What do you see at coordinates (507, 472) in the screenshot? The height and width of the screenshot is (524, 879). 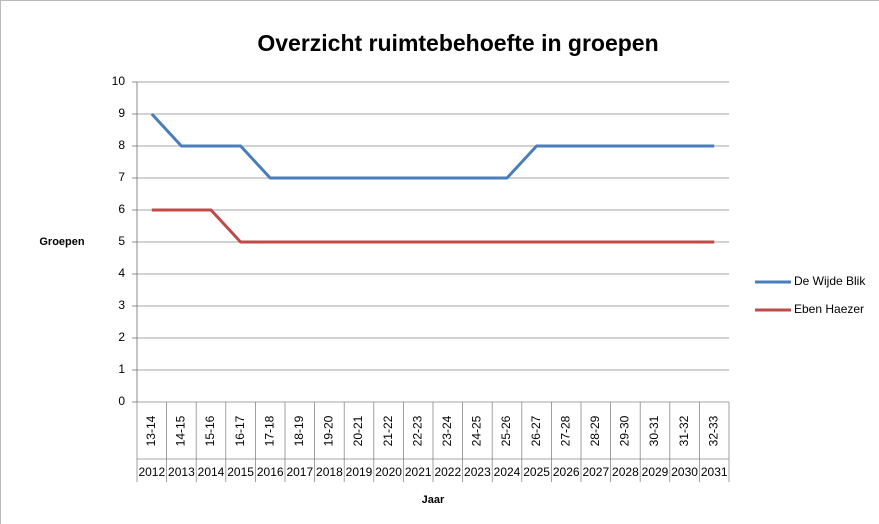 I see `x-group-label: 2024` at bounding box center [507, 472].